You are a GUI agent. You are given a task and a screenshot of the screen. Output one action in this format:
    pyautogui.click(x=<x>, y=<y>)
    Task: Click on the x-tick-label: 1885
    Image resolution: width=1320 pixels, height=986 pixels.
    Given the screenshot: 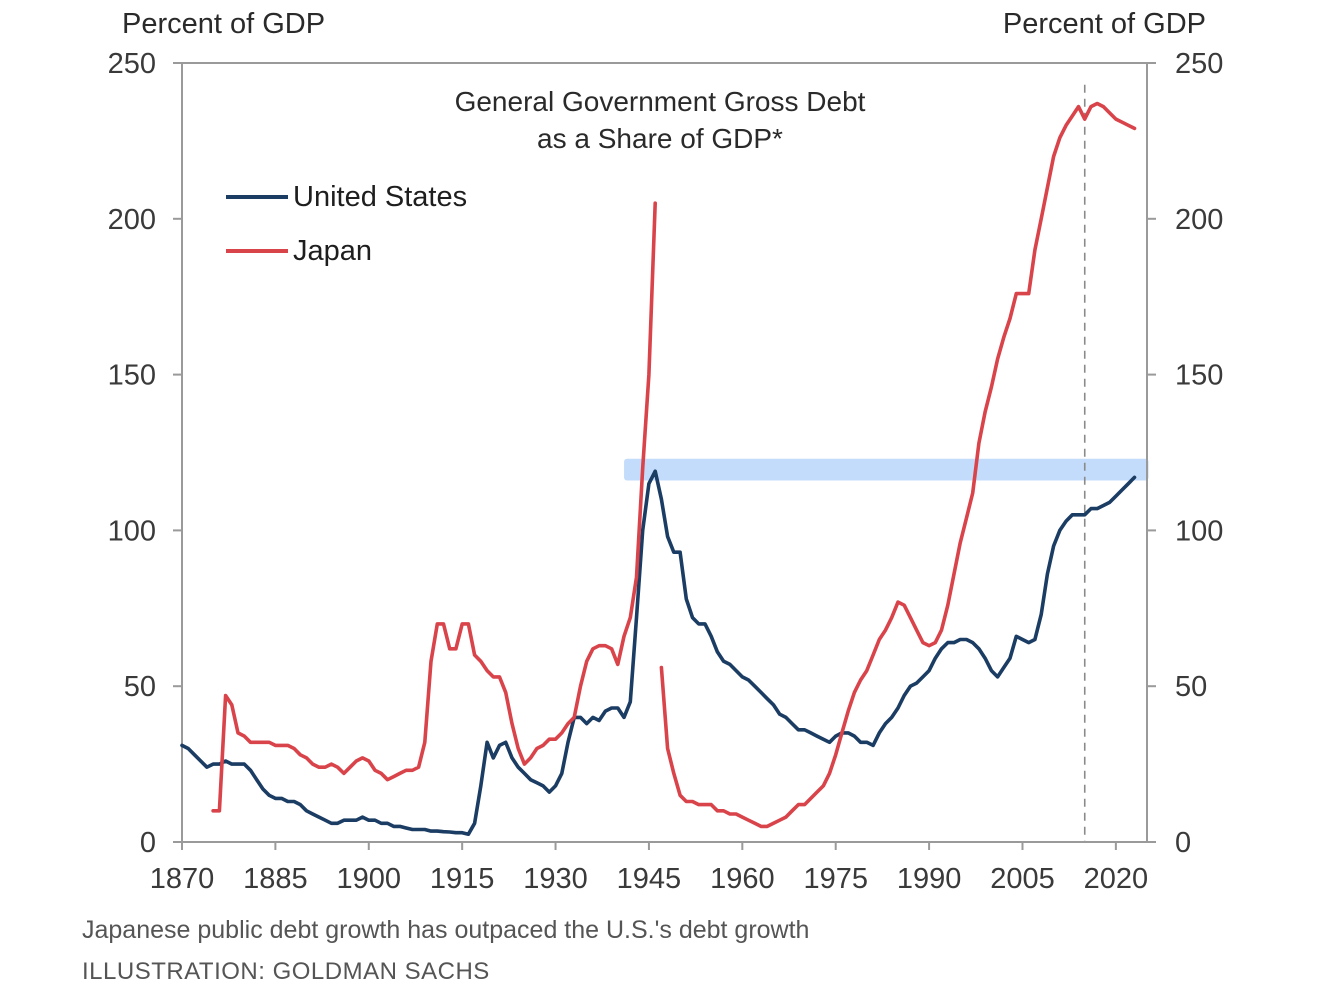 What is the action you would take?
    pyautogui.click(x=275, y=879)
    